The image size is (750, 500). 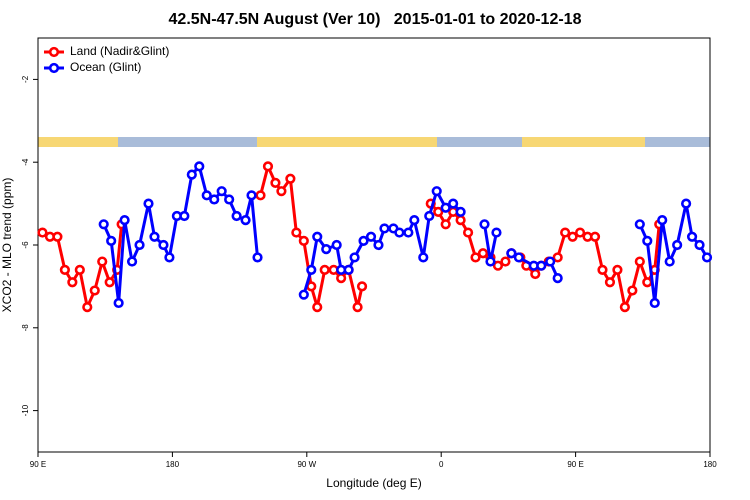 I want to click on legend-label: Ocean (Glint), so click(x=105, y=67).